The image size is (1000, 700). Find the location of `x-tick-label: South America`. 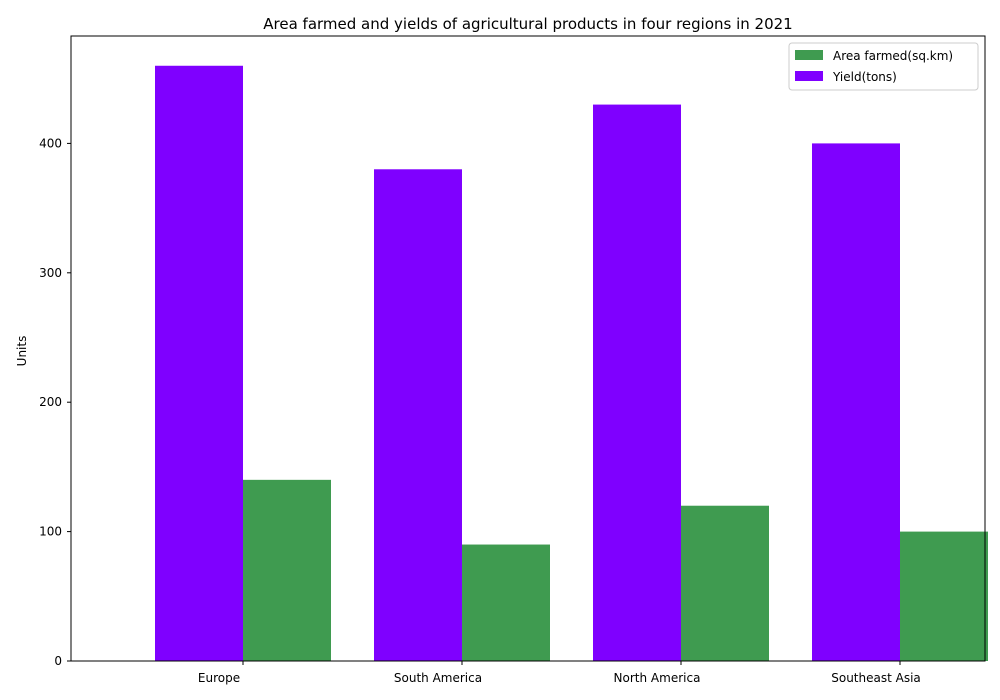

x-tick-label: South America is located at coordinates (438, 678).